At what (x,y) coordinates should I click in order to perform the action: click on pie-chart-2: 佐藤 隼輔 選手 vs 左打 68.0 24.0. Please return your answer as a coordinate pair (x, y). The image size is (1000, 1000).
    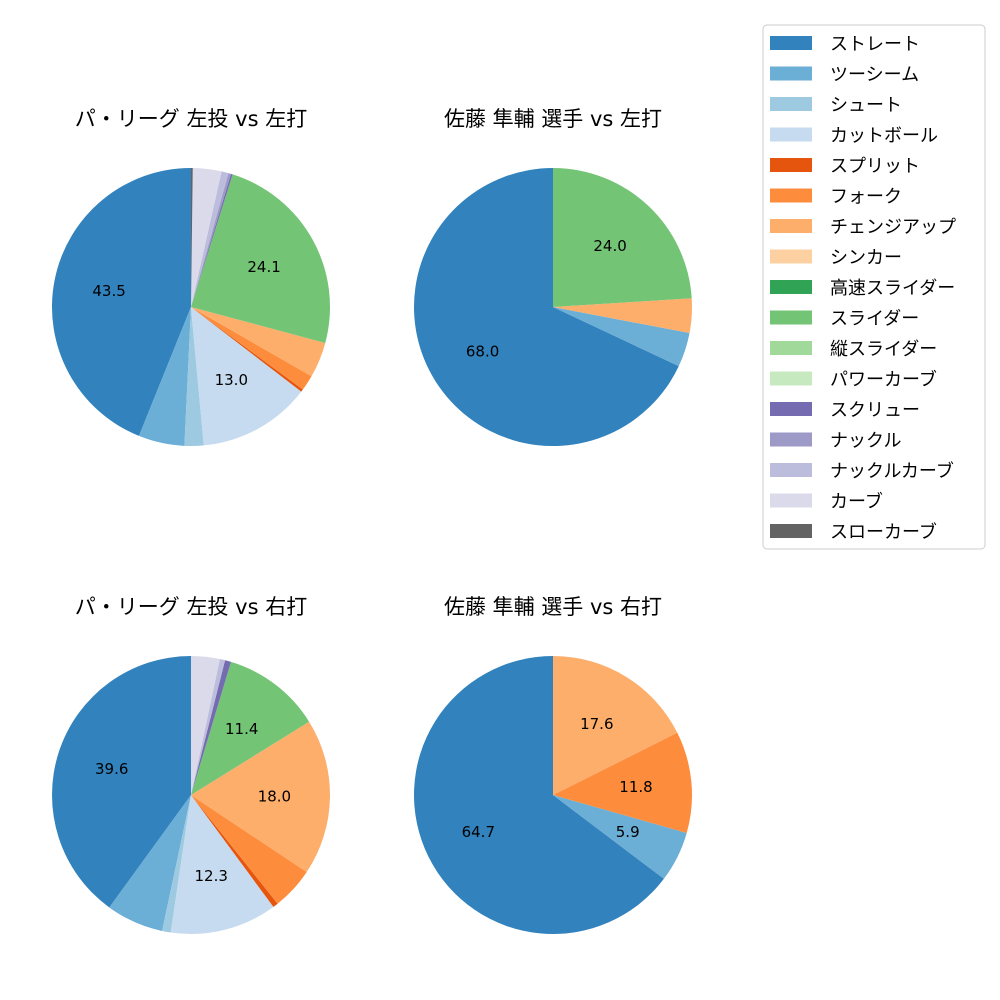
    Looking at the image, I should click on (553, 277).